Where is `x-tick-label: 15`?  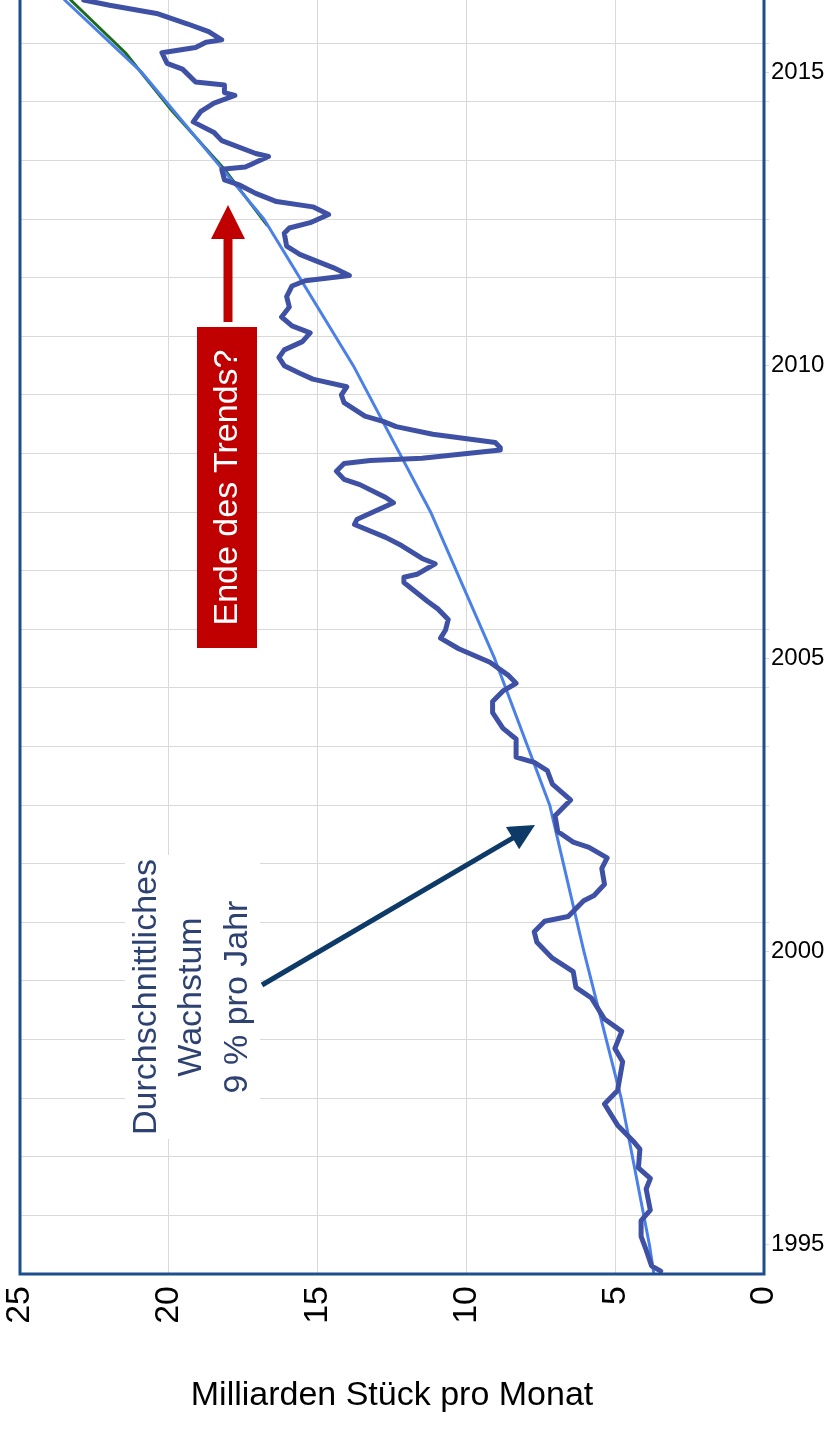
x-tick-label: 15 is located at coordinates (314, 1305).